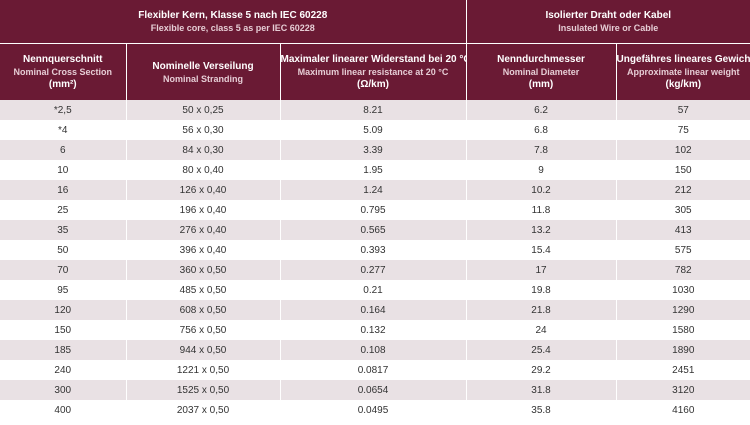  Describe the element at coordinates (62, 84) in the screenshot. I see `column-unit: (mm²)` at that location.